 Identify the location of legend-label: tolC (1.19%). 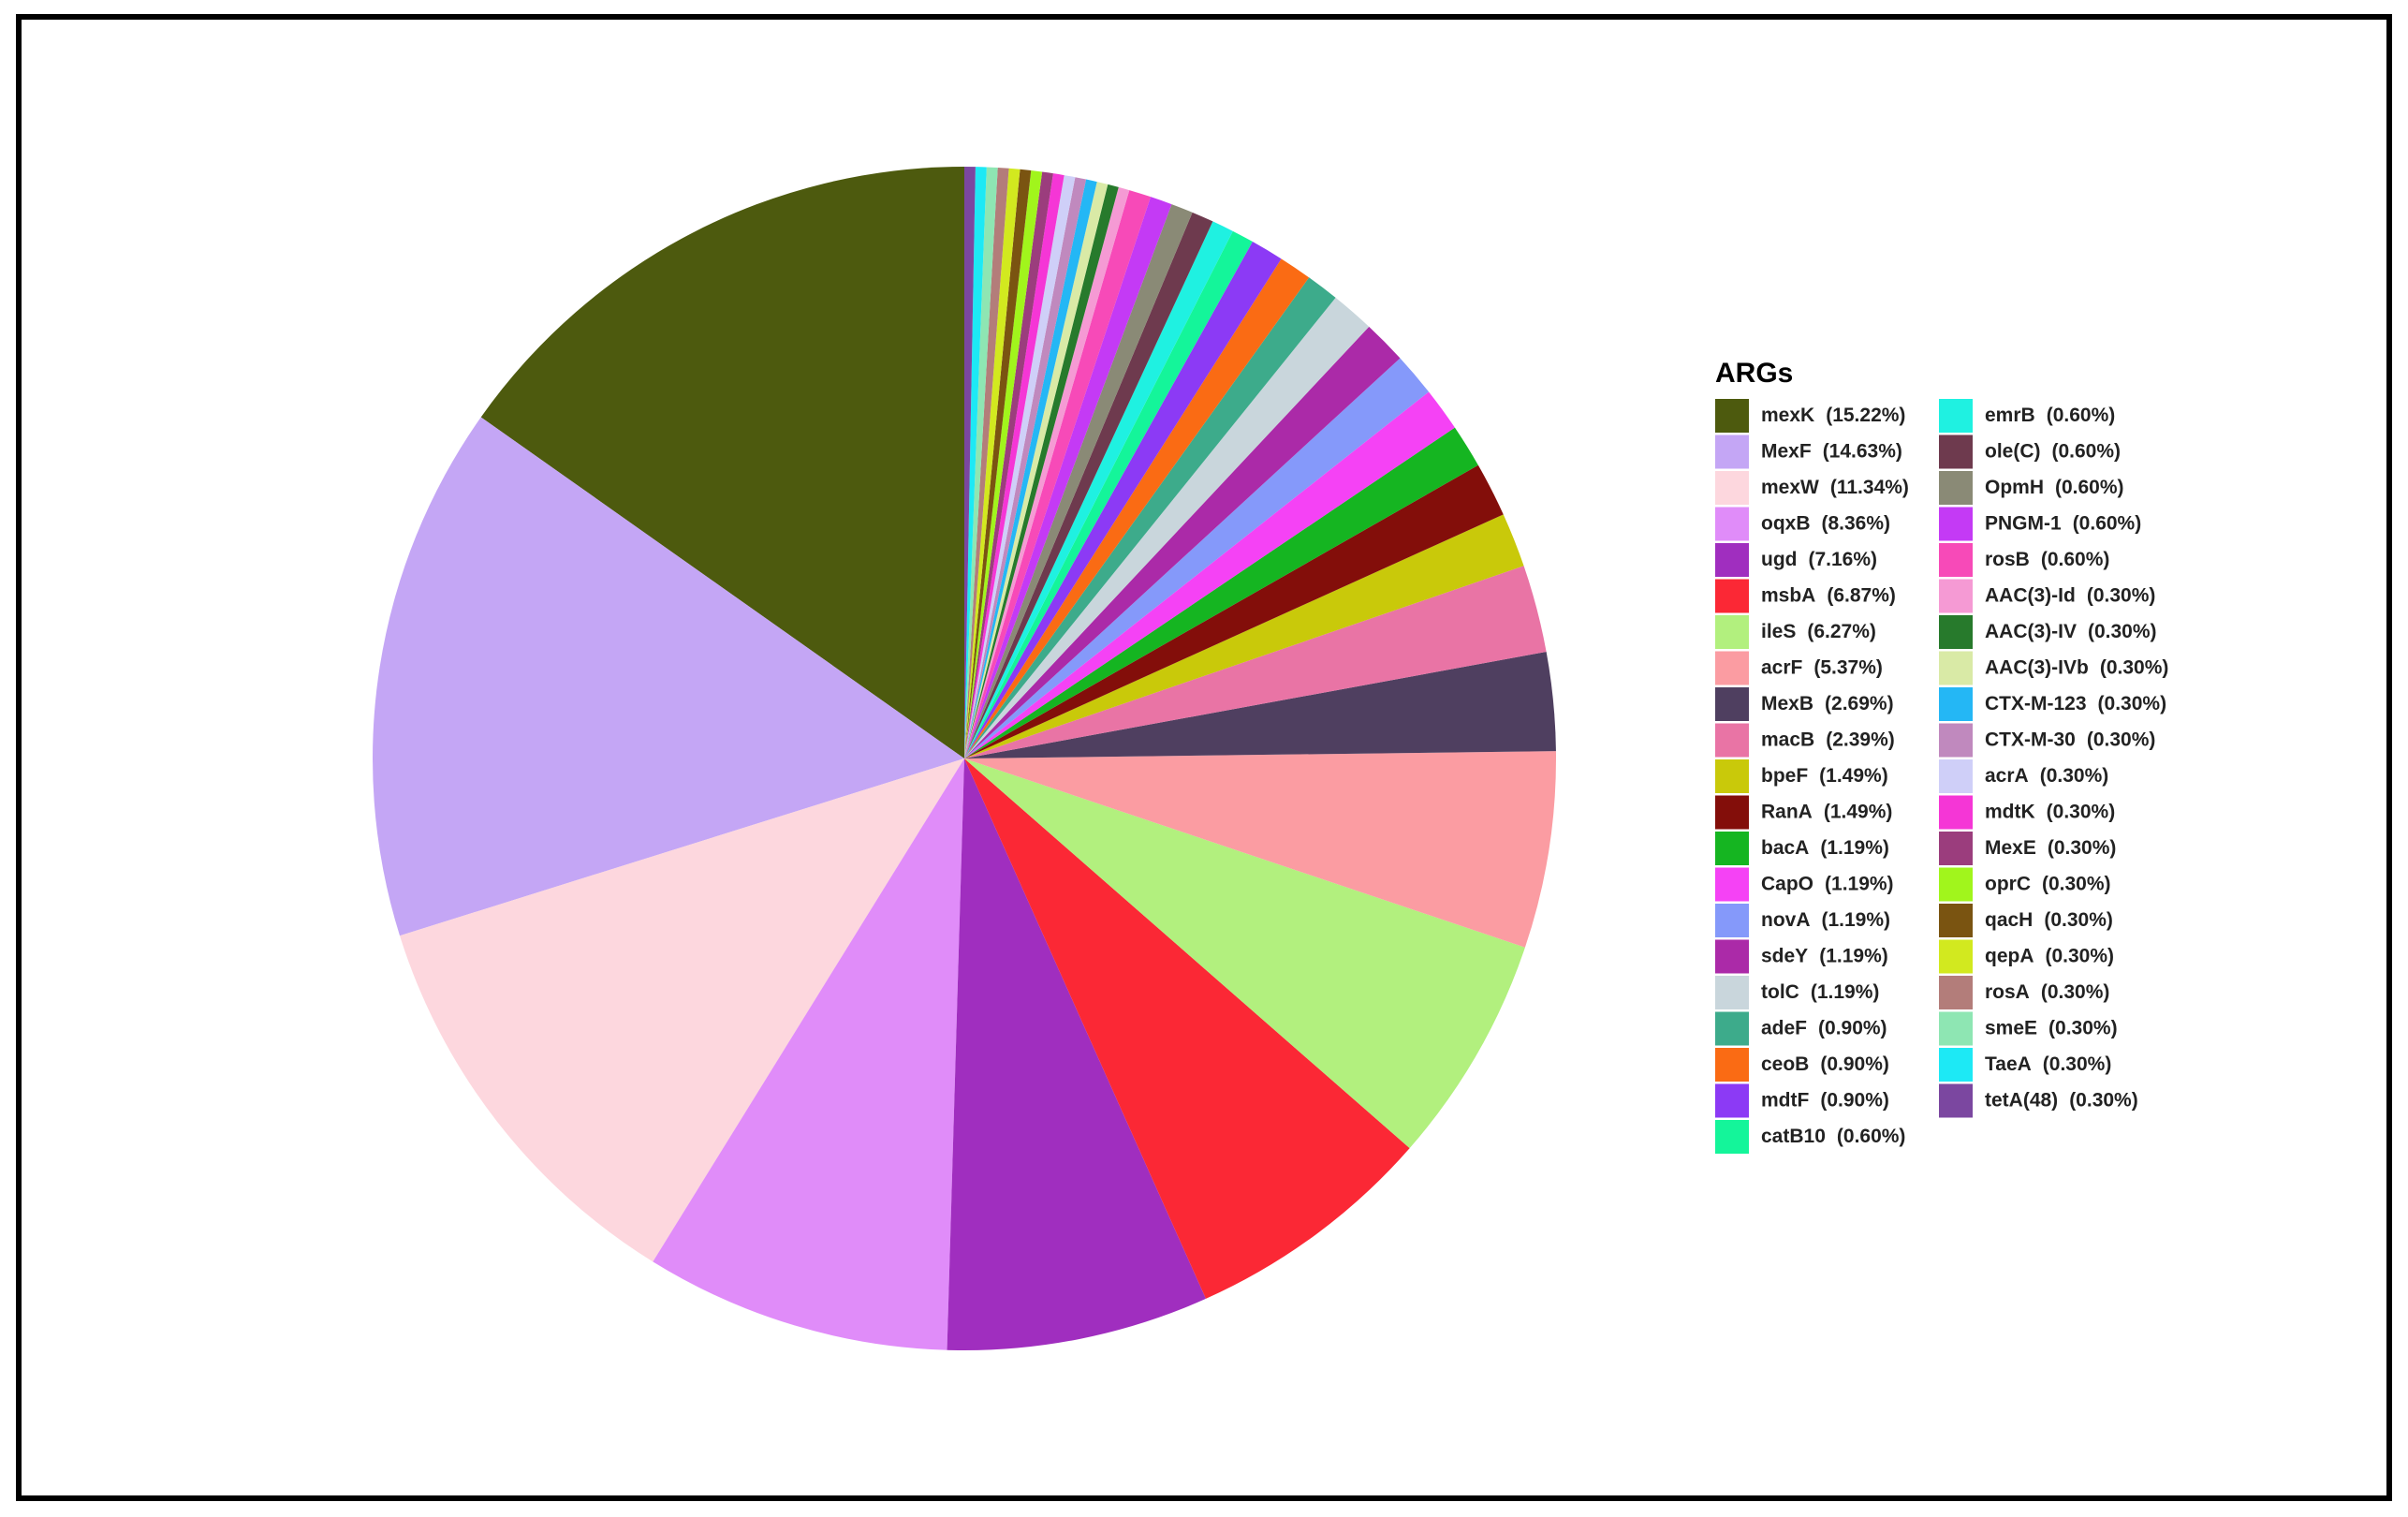
(1820, 992).